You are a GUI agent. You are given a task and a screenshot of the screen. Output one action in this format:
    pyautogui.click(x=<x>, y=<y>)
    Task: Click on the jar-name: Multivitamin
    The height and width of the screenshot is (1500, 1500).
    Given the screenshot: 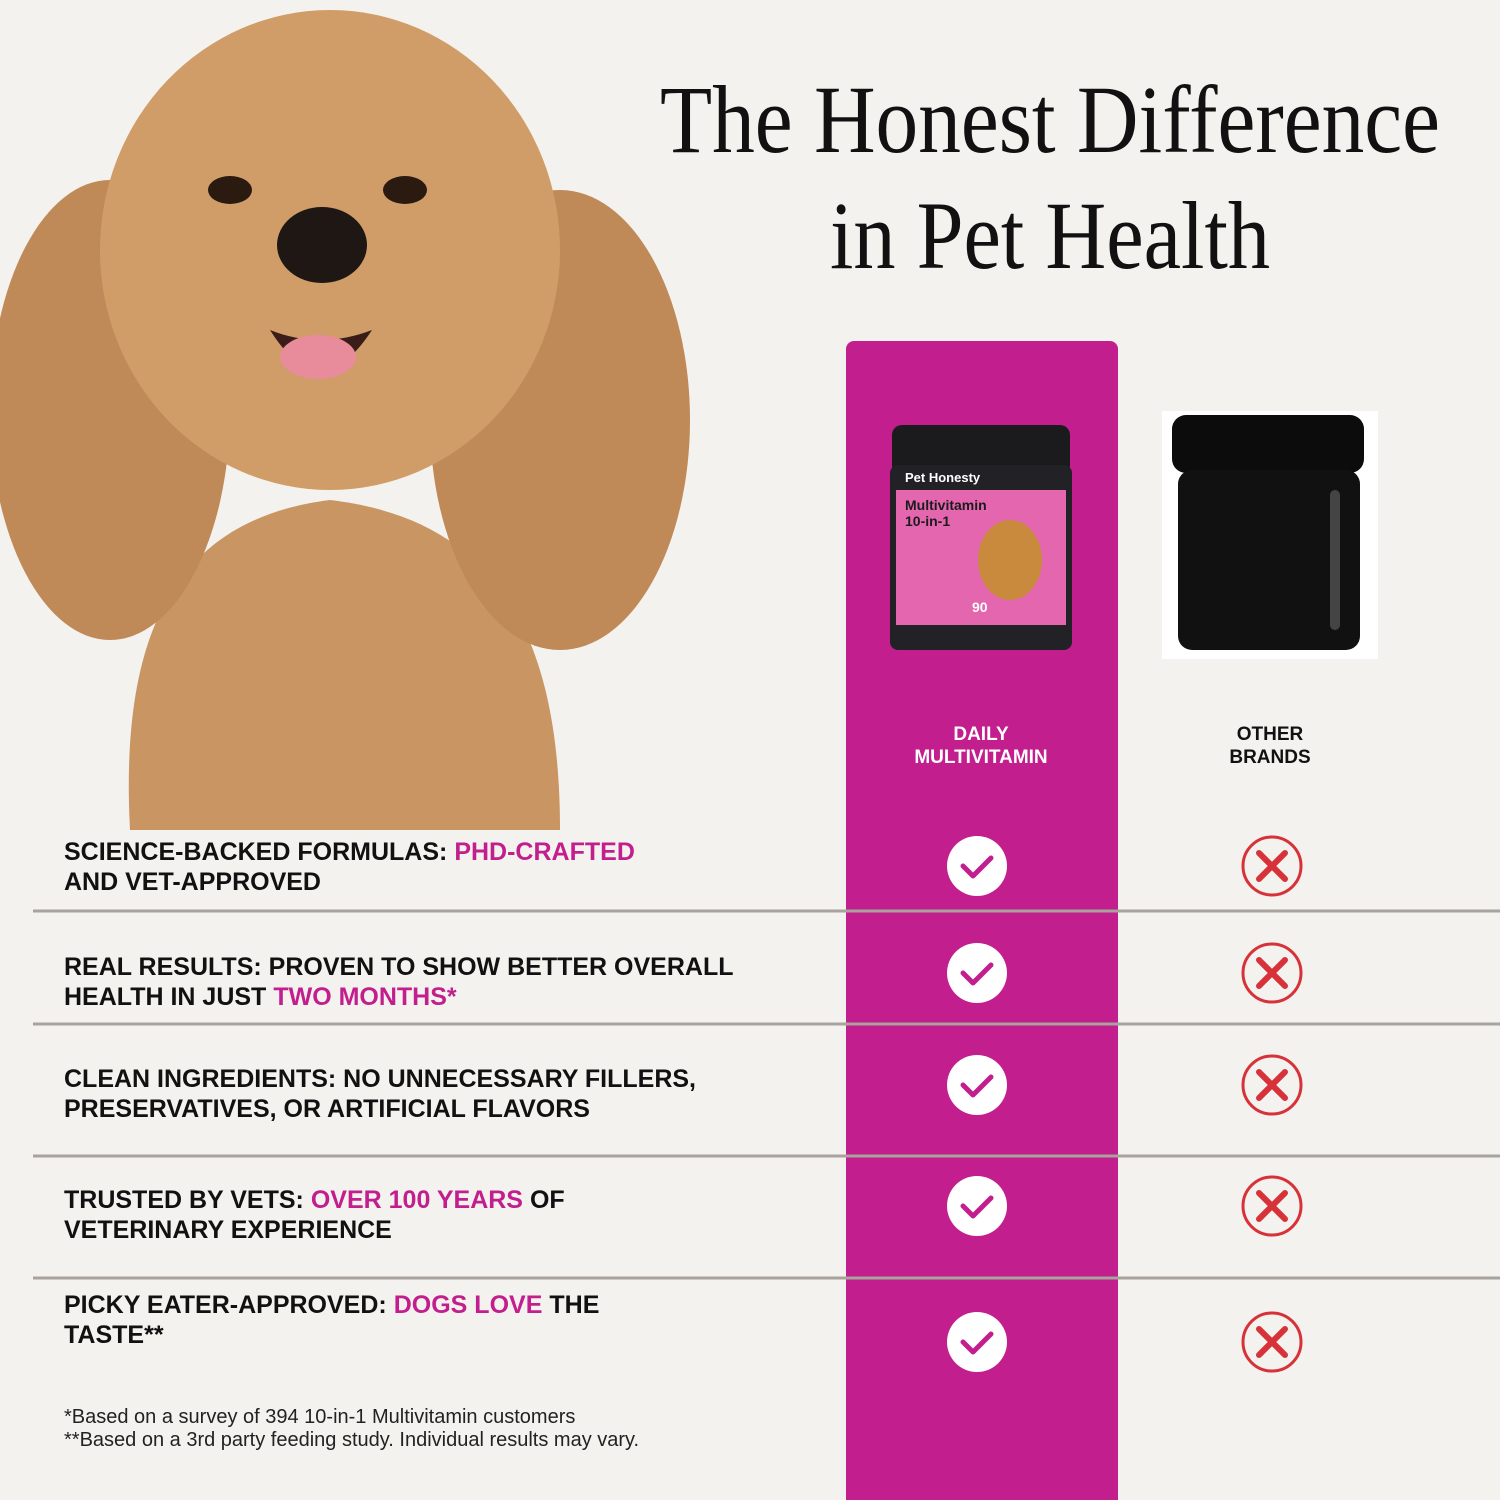 What is the action you would take?
    pyautogui.click(x=946, y=505)
    